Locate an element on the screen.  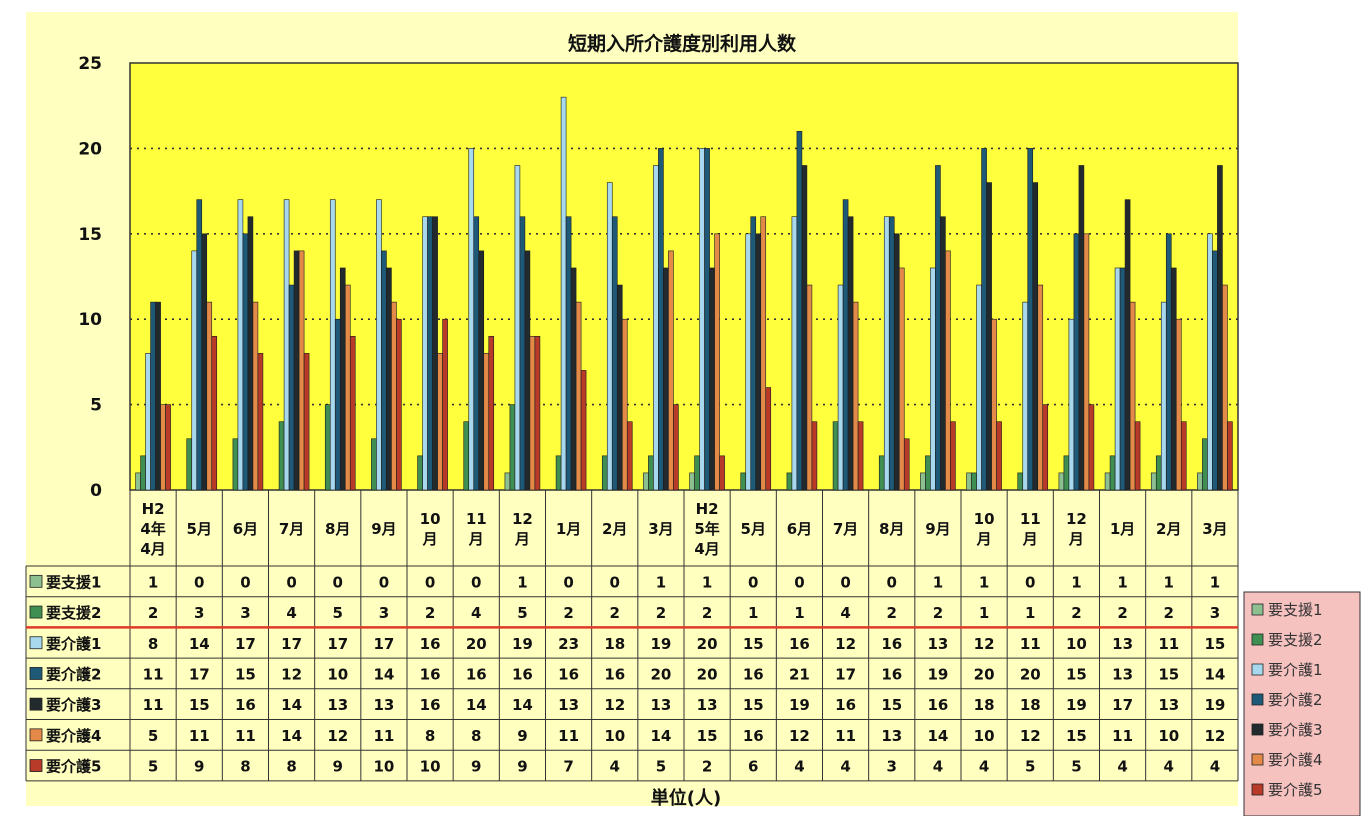
legend-entry: 要介護4 is located at coordinates (1295, 760).